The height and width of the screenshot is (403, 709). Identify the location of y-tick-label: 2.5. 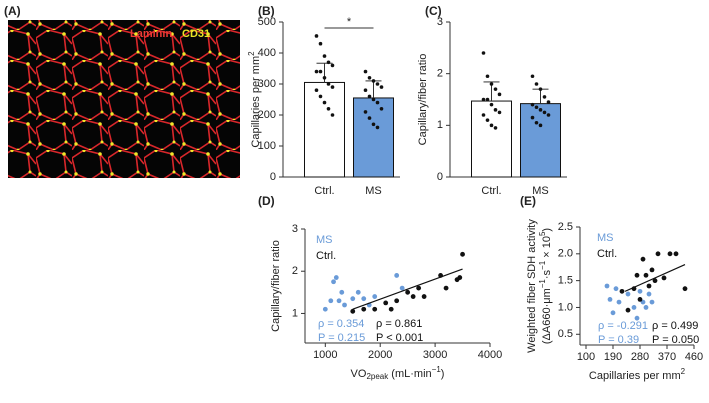
(565, 227).